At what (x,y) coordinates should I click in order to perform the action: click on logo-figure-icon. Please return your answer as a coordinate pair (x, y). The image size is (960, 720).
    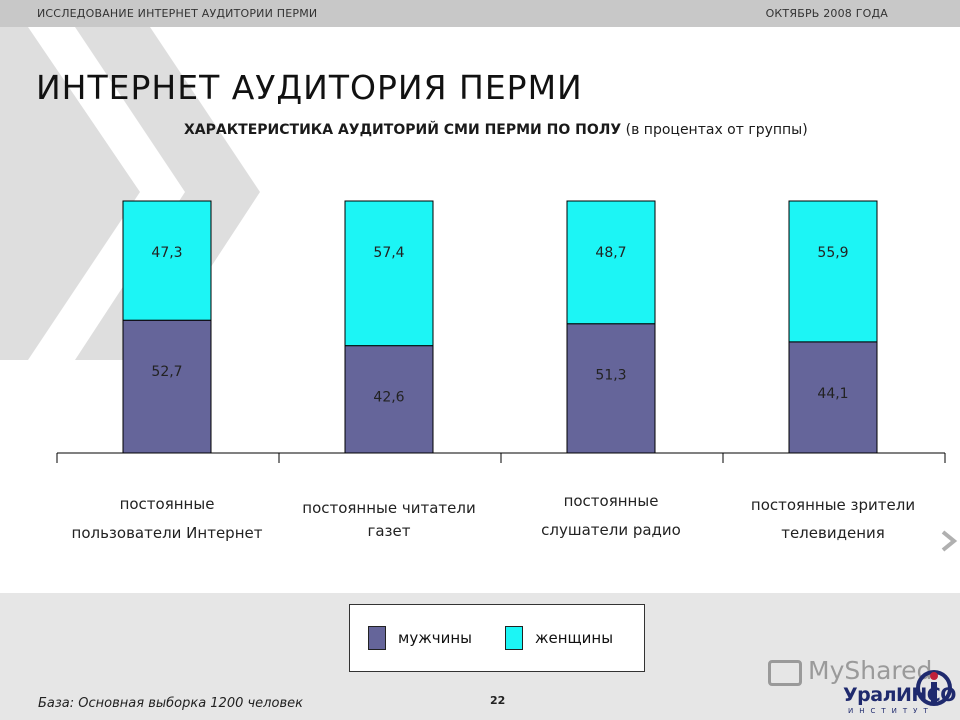
    Looking at the image, I should click on (934, 688).